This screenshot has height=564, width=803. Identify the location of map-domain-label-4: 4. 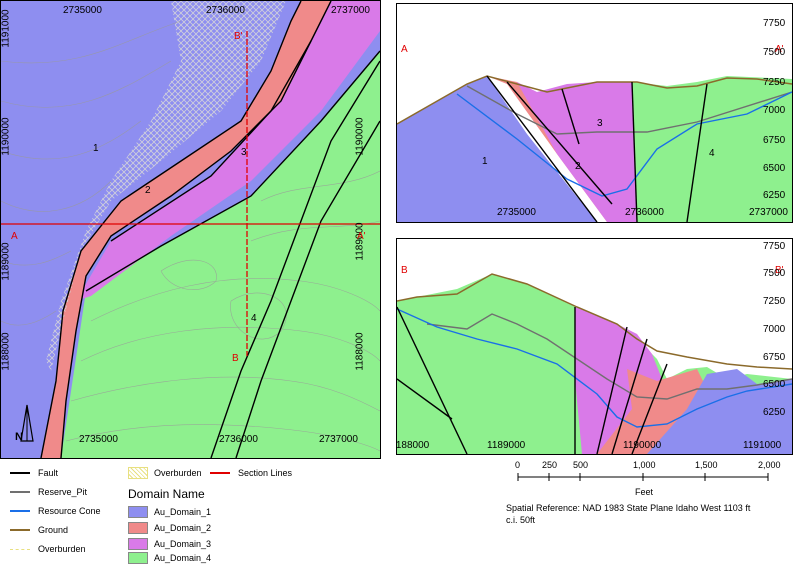
(254, 318).